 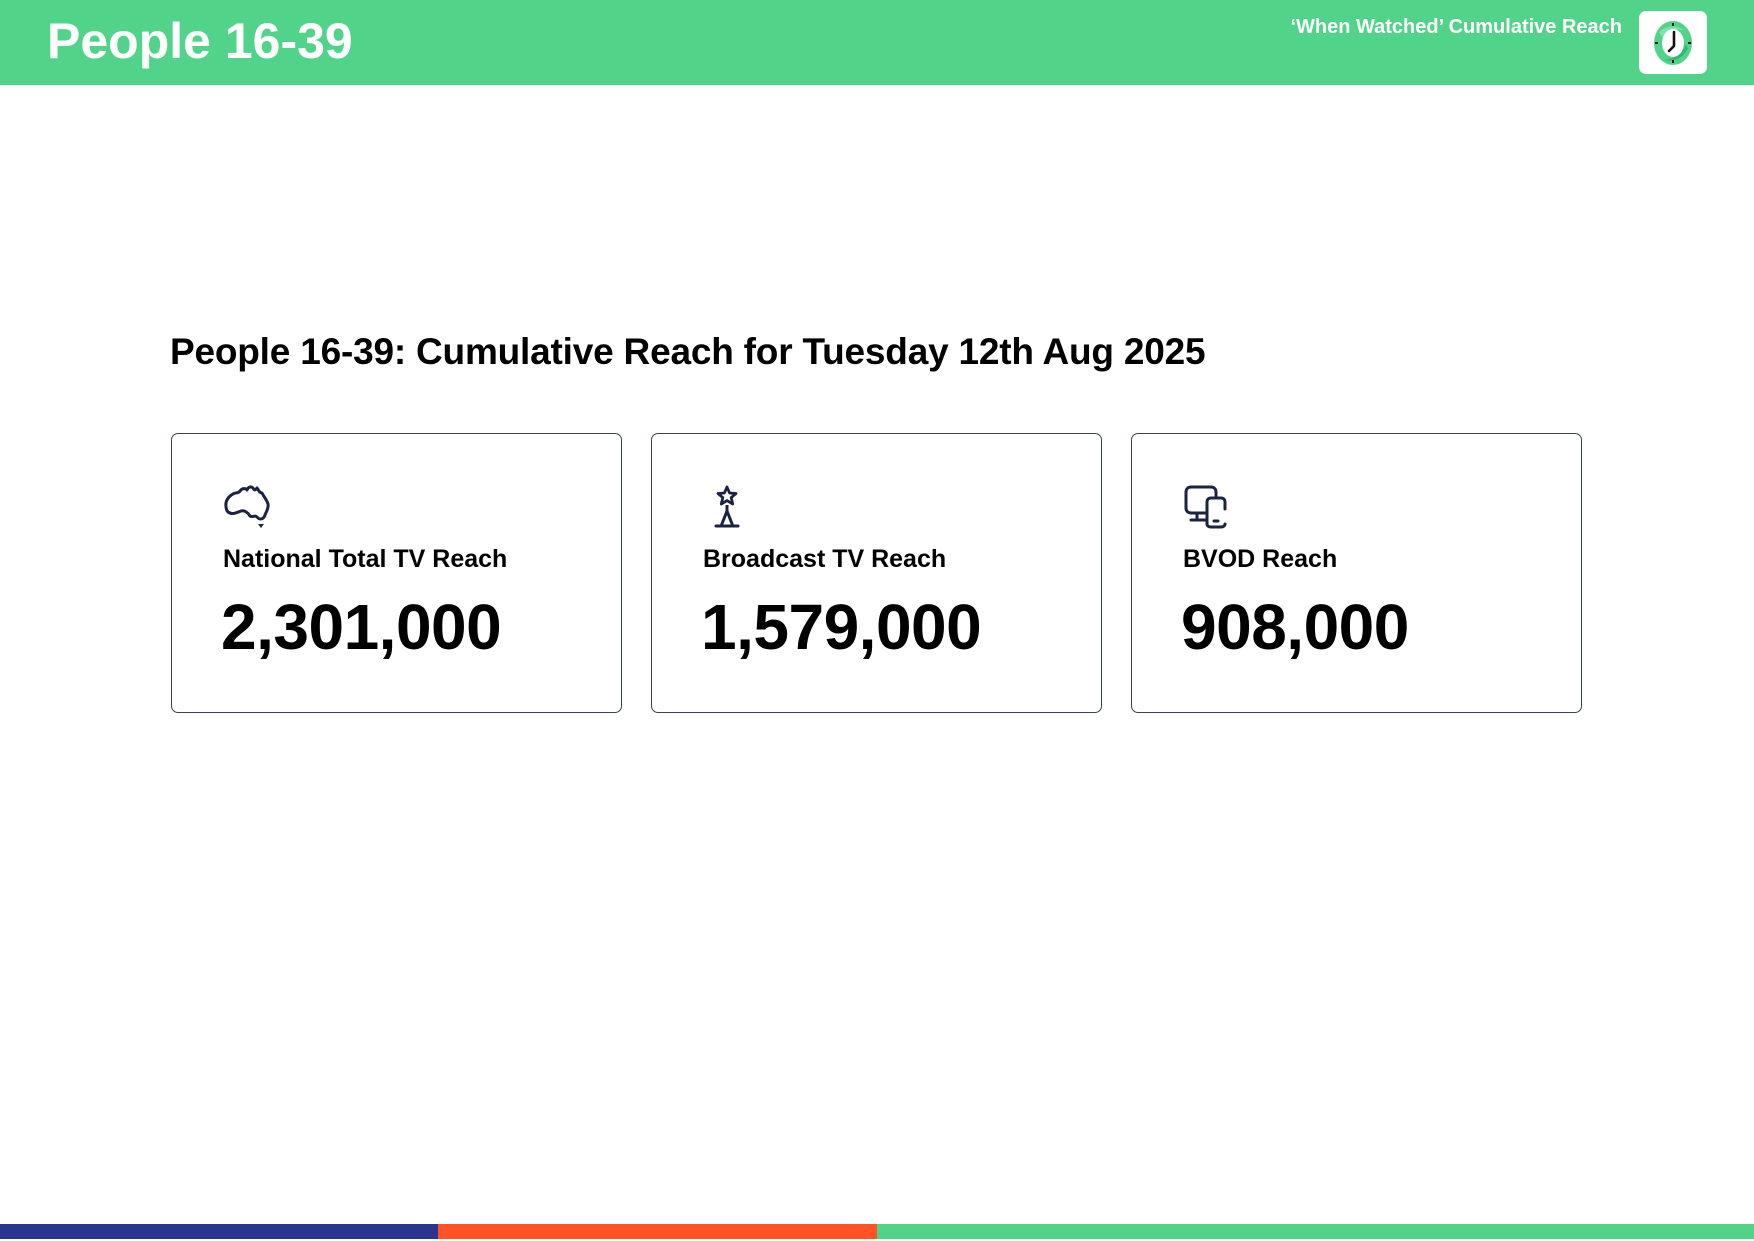 I want to click on card-value: 2,301,000, so click(x=361, y=627).